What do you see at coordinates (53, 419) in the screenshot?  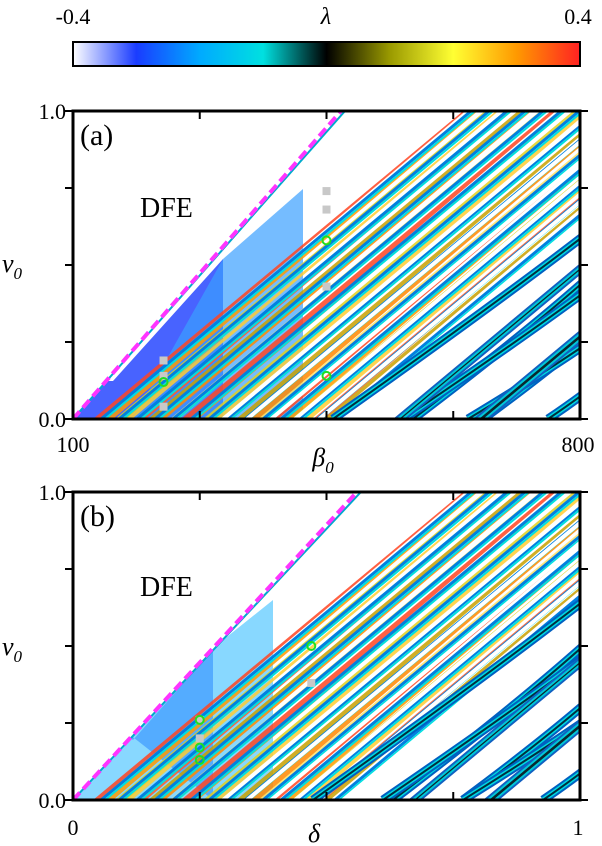 I see `ytick-bottom-a: 0.0` at bounding box center [53, 419].